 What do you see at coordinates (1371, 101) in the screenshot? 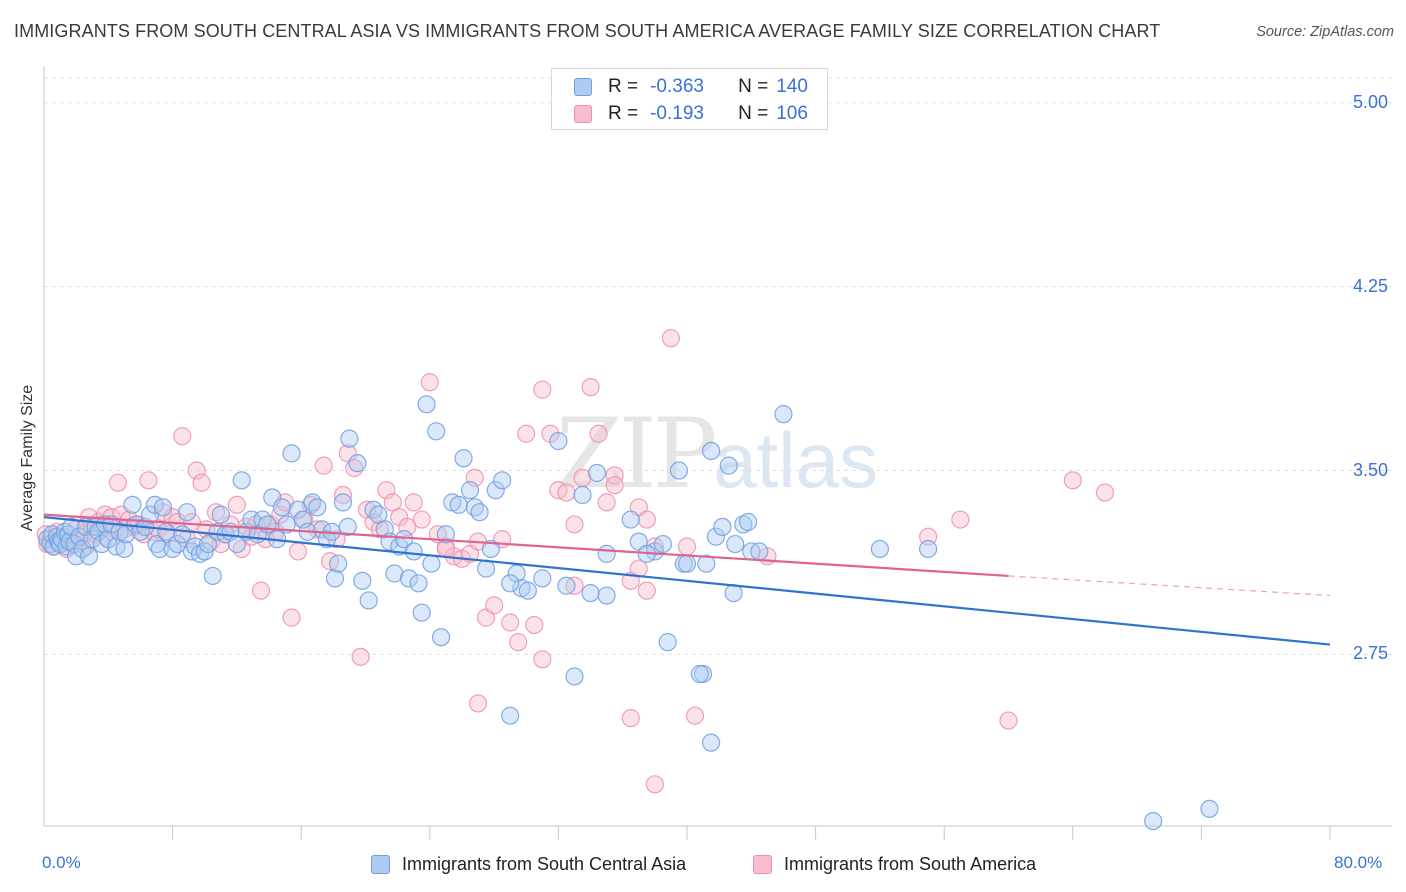
I see `y-tick-label: 5.00` at bounding box center [1371, 101].